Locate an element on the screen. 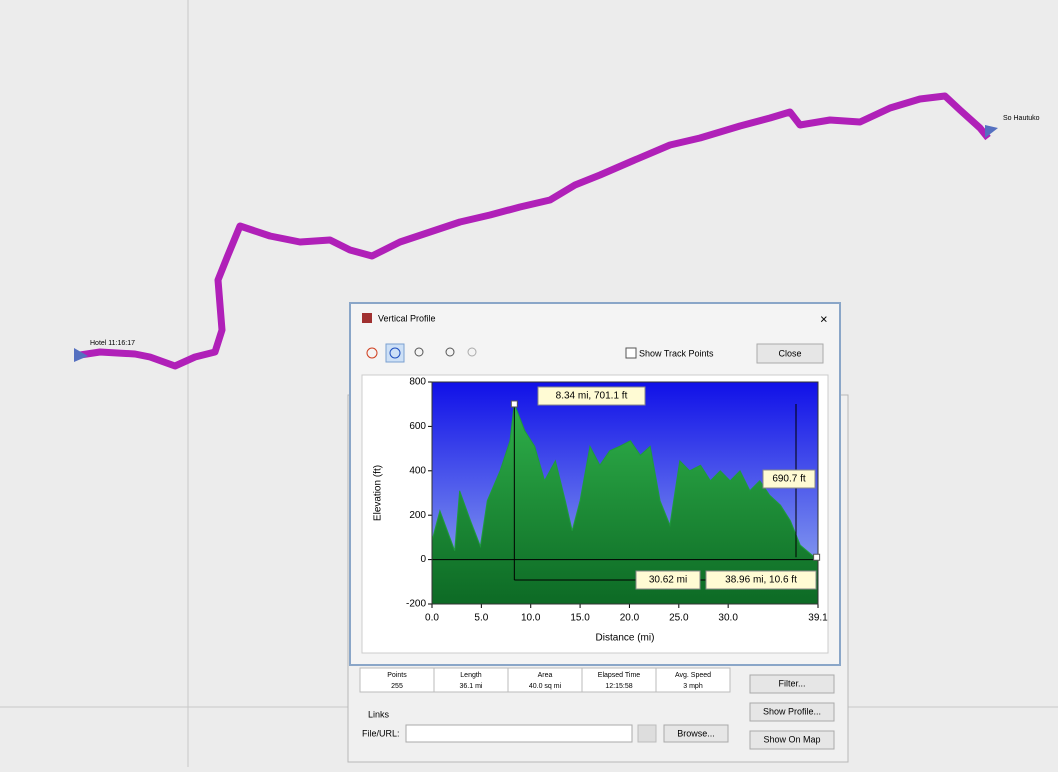 The image size is (1058, 772). plot-border is located at coordinates (625, 493).